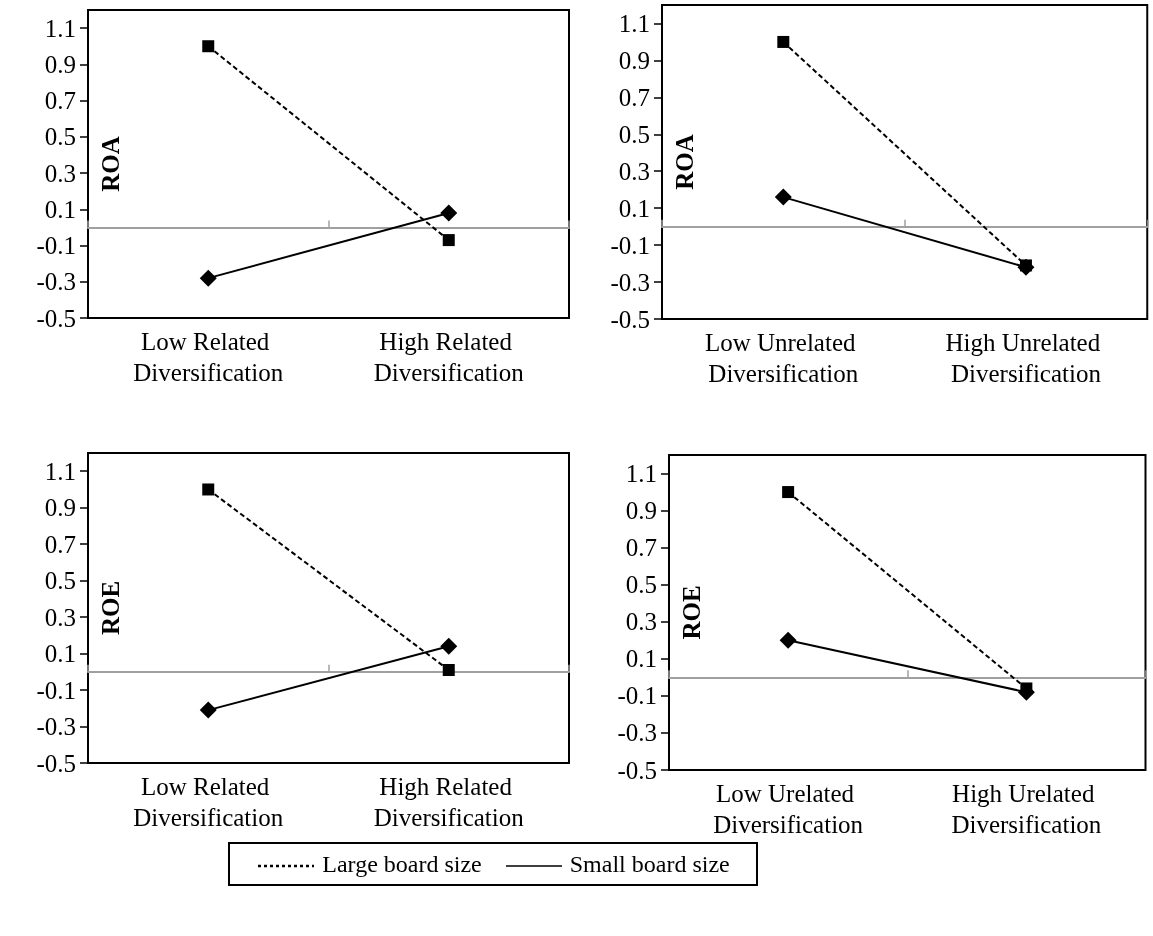  I want to click on legend-label: Large board size, so click(402, 864).